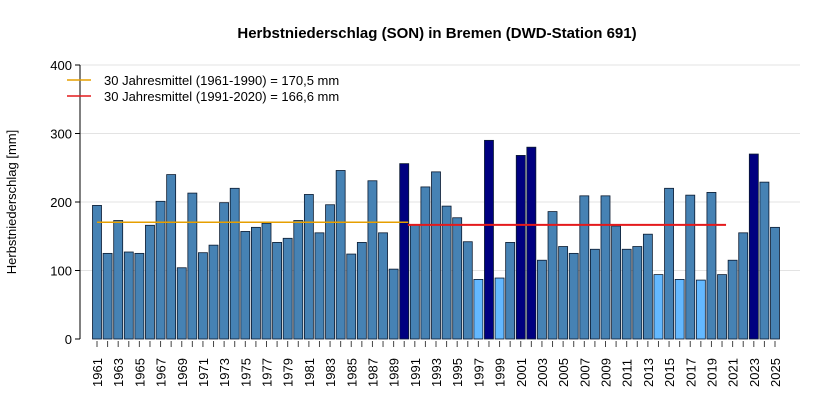 This screenshot has height=420, width=840. I want to click on bar-1973, so click(224, 271).